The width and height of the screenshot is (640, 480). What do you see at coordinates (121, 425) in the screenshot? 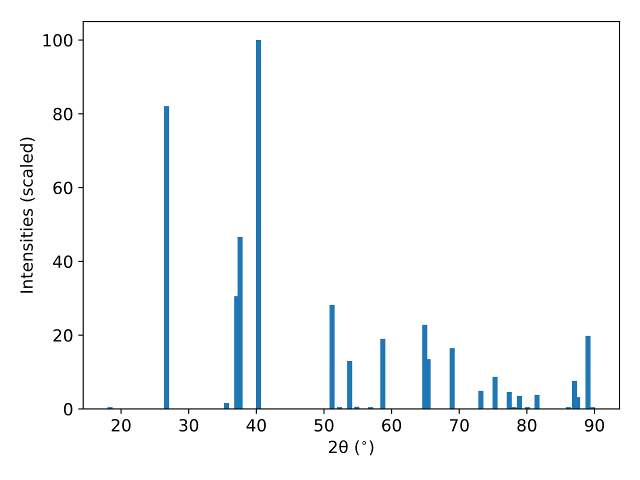
I see `x-tick-label: 20` at bounding box center [121, 425].